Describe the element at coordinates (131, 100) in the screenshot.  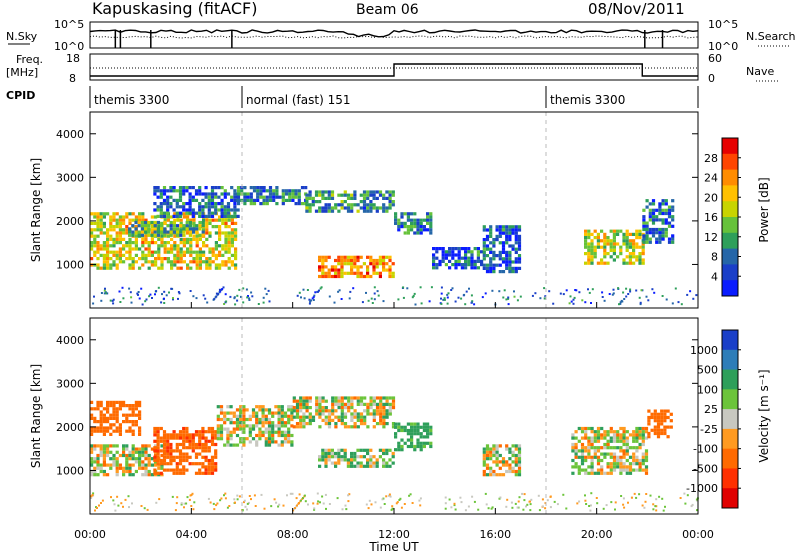
I see `cpid-segment-label: themis 3300` at that location.